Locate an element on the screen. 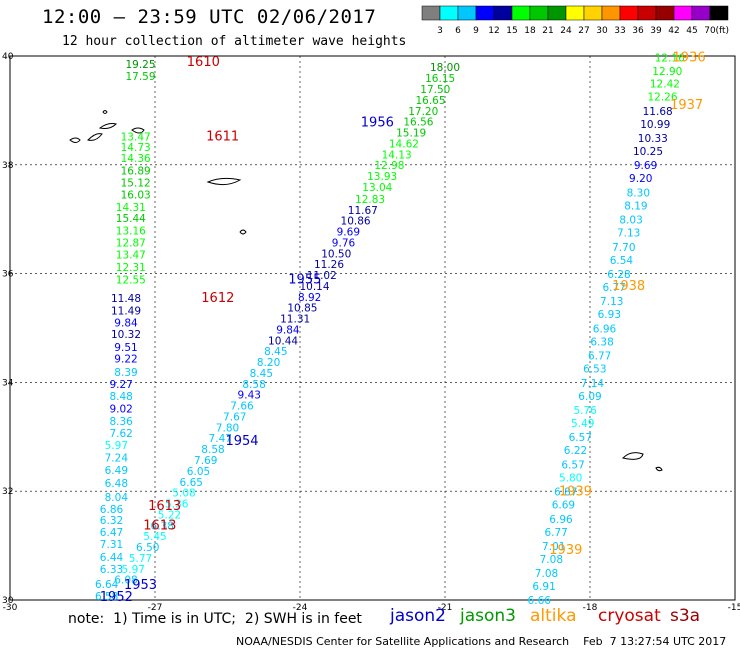 The image size is (740, 650). swh-altika-point: 12.42 is located at coordinates (665, 85).